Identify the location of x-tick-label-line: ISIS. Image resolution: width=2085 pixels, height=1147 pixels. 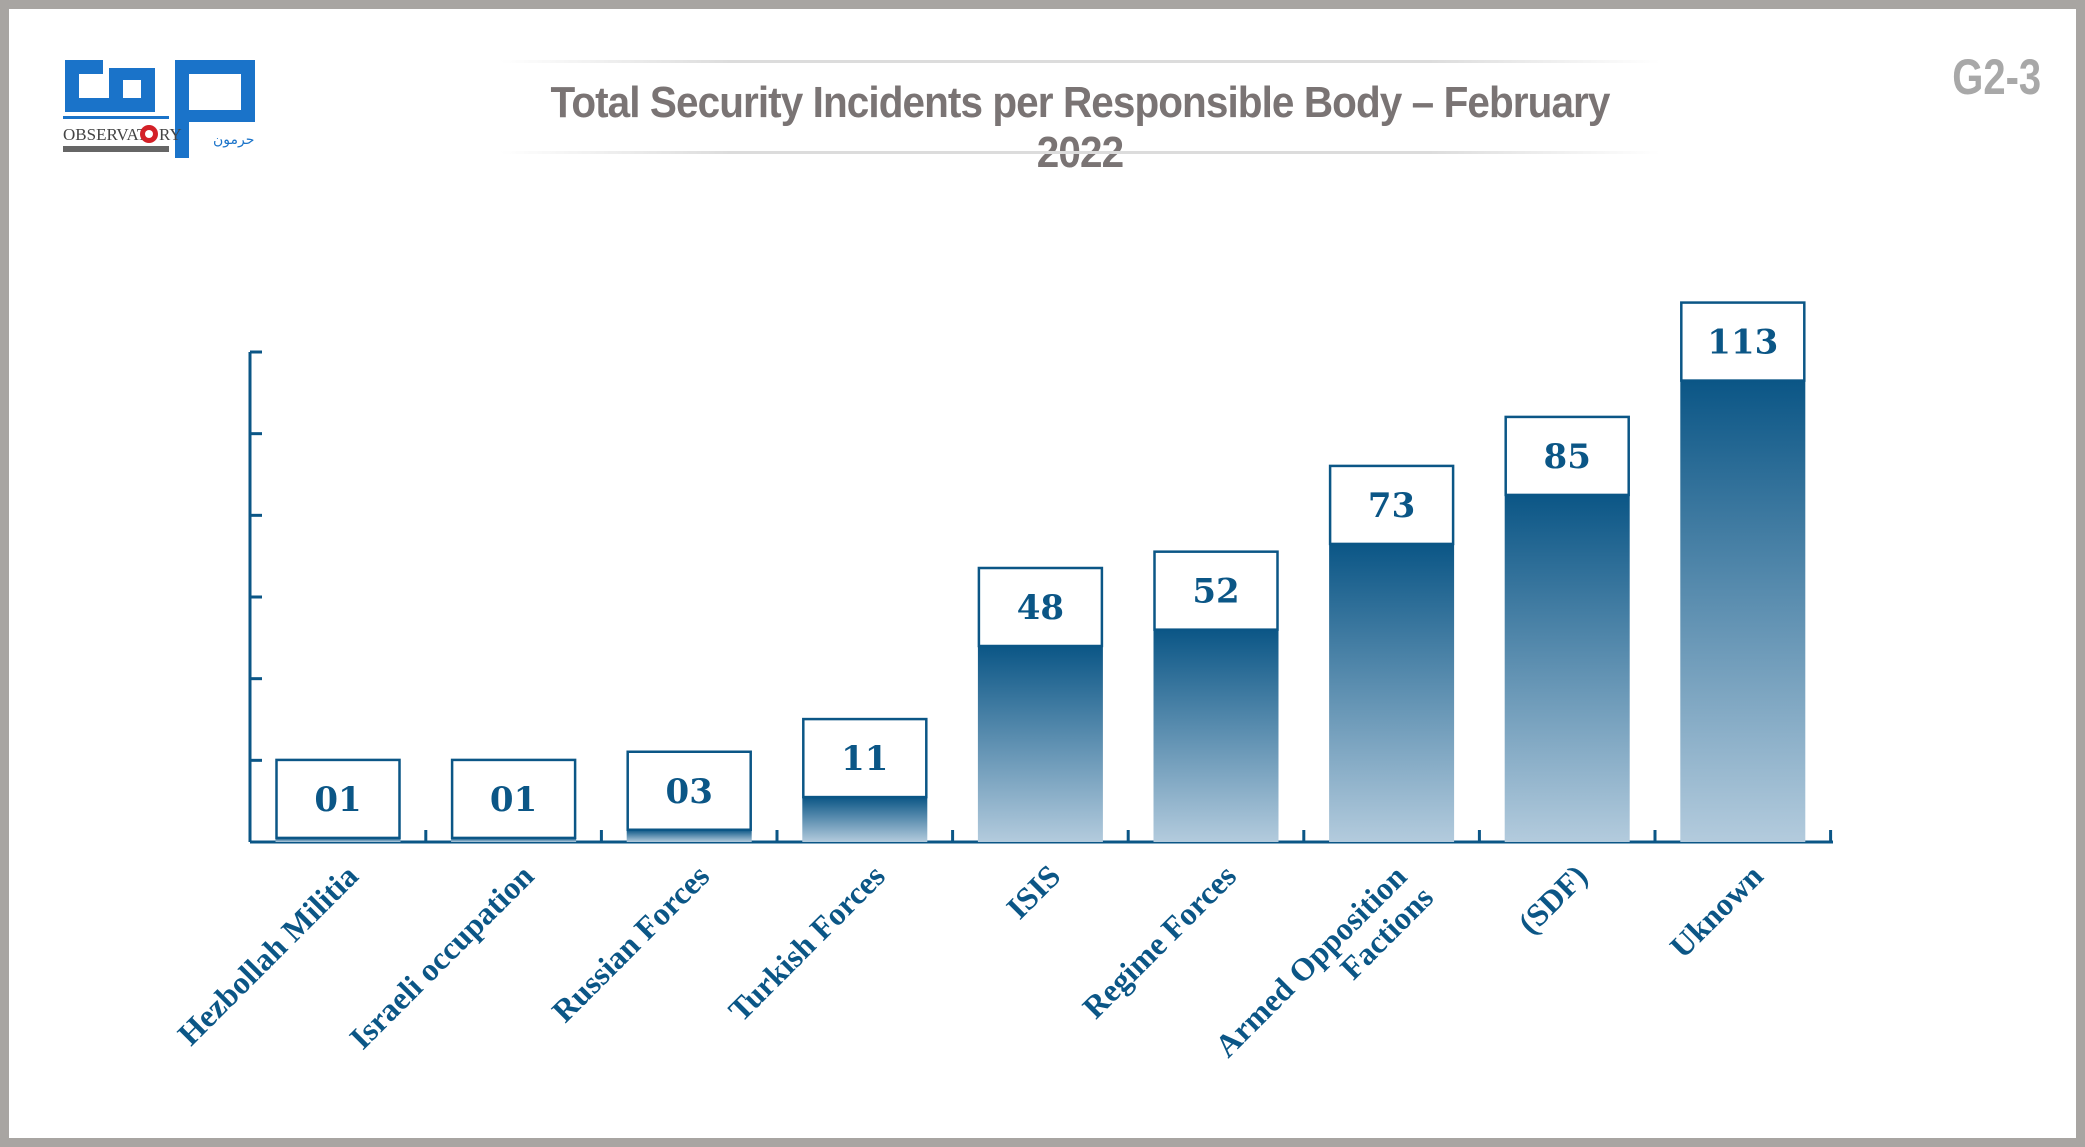
(1033, 891).